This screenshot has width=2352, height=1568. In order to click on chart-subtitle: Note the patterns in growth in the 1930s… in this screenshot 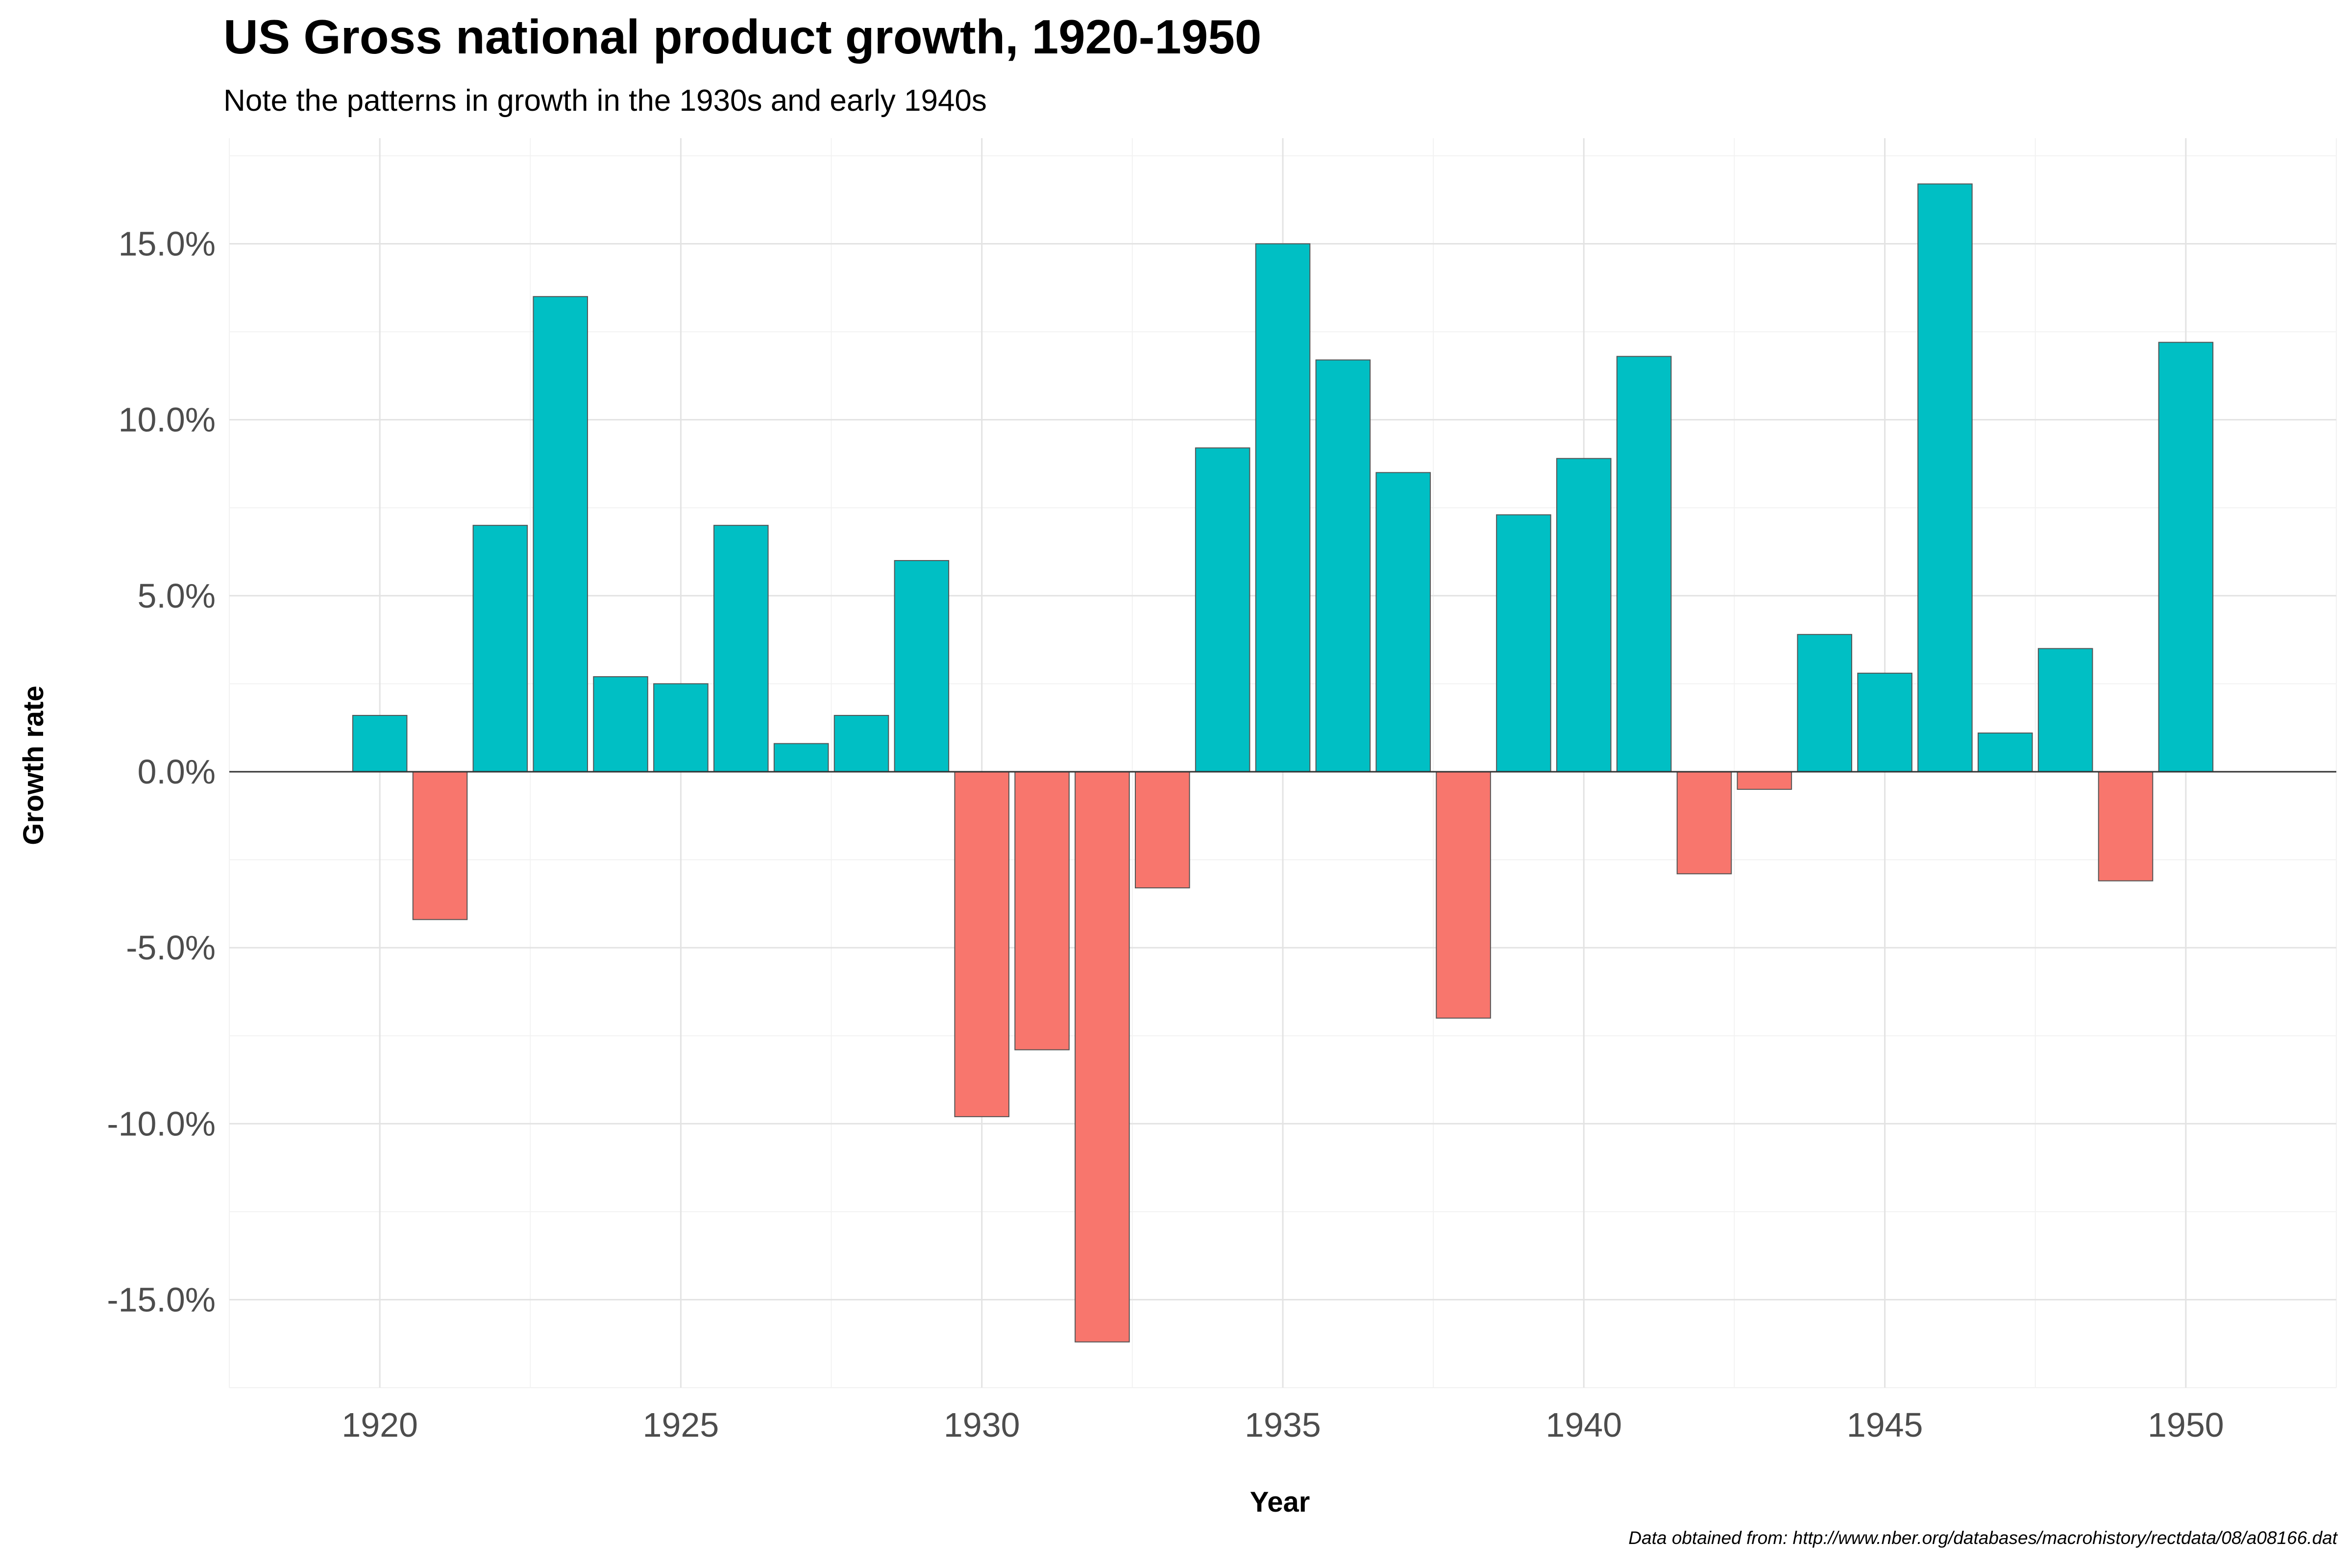, I will do `click(605, 101)`.